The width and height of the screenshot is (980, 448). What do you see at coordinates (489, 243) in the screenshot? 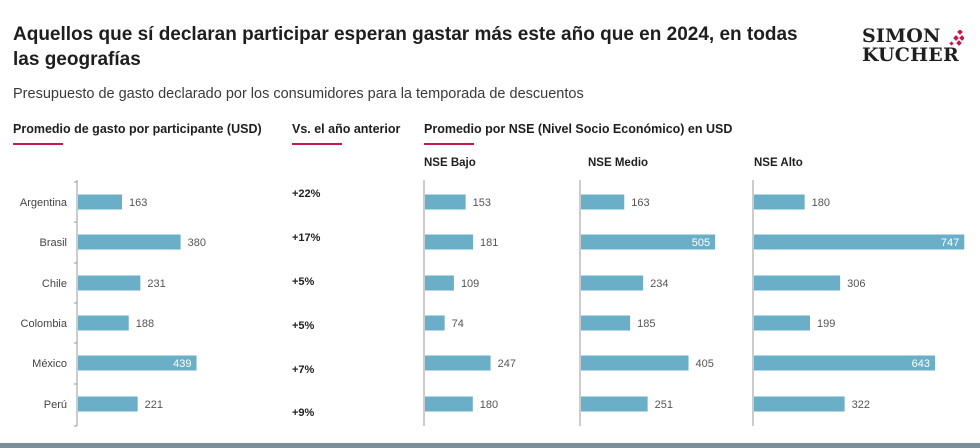
I see `nse-bajo-value-label: 181` at bounding box center [489, 243].